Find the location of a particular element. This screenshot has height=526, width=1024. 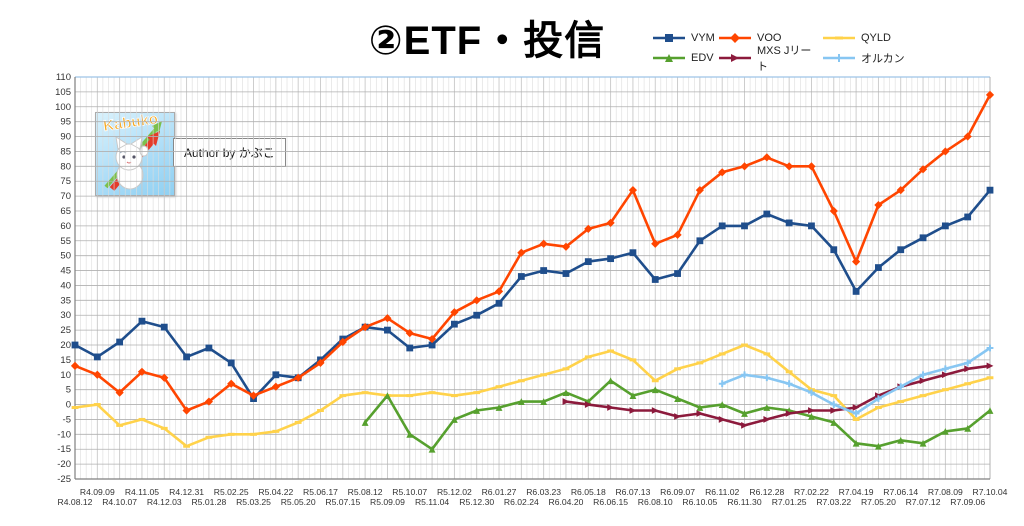

series-markers-mxs-jリート is located at coordinates (778, 395).